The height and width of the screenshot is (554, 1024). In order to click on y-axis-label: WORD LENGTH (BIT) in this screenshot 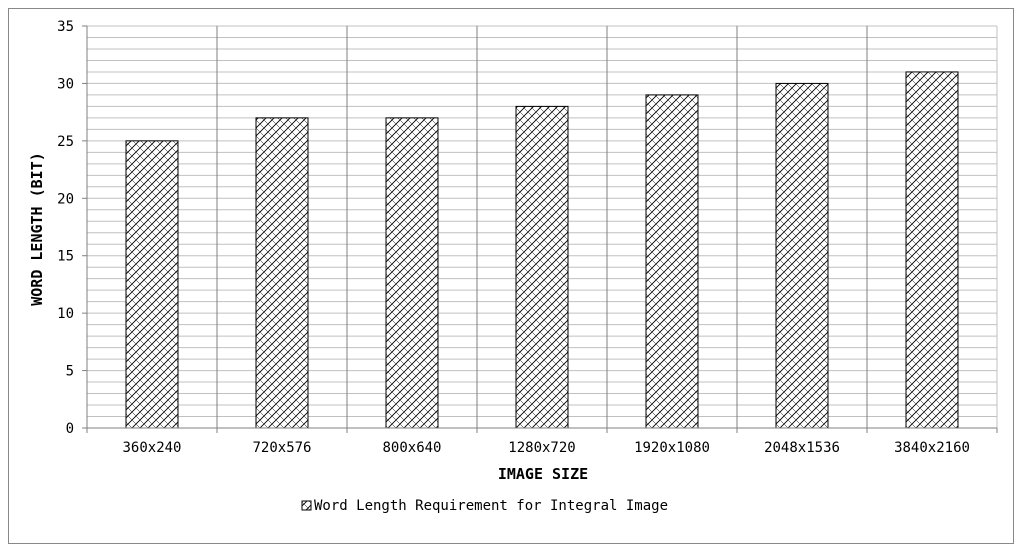, I will do `click(37, 229)`.